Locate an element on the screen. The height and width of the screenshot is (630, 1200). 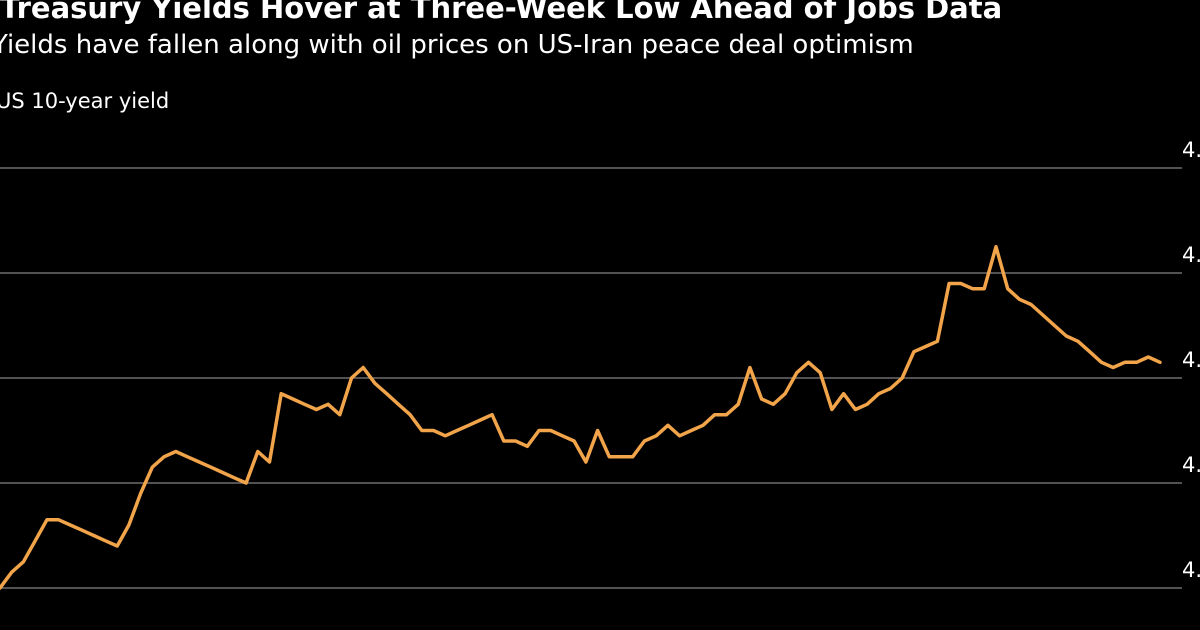
y-axis-ticks: 4.0 4.2 4.4 4.6 4.8 is located at coordinates (1191, 360).